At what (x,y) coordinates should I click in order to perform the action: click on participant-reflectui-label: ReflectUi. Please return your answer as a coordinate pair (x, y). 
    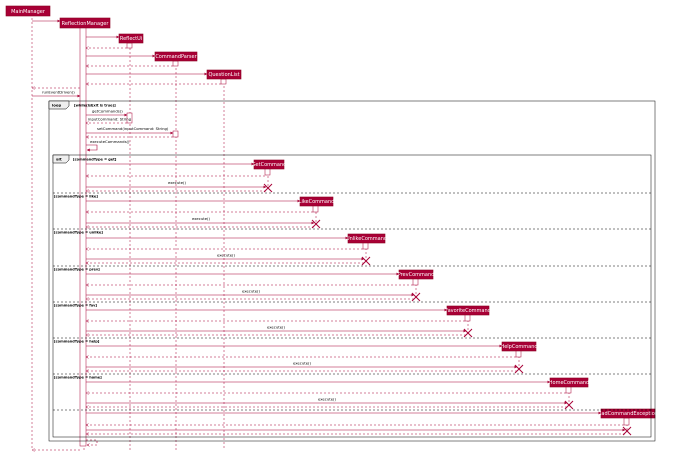
    Looking at the image, I should click on (131, 39).